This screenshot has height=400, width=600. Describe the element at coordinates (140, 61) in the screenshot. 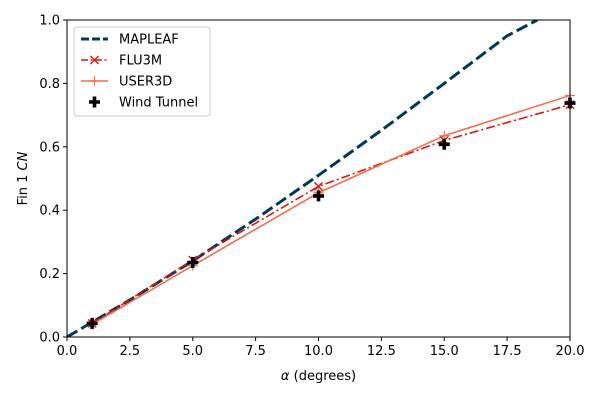

I see `legend-label-flu3m: FLU3M` at that location.